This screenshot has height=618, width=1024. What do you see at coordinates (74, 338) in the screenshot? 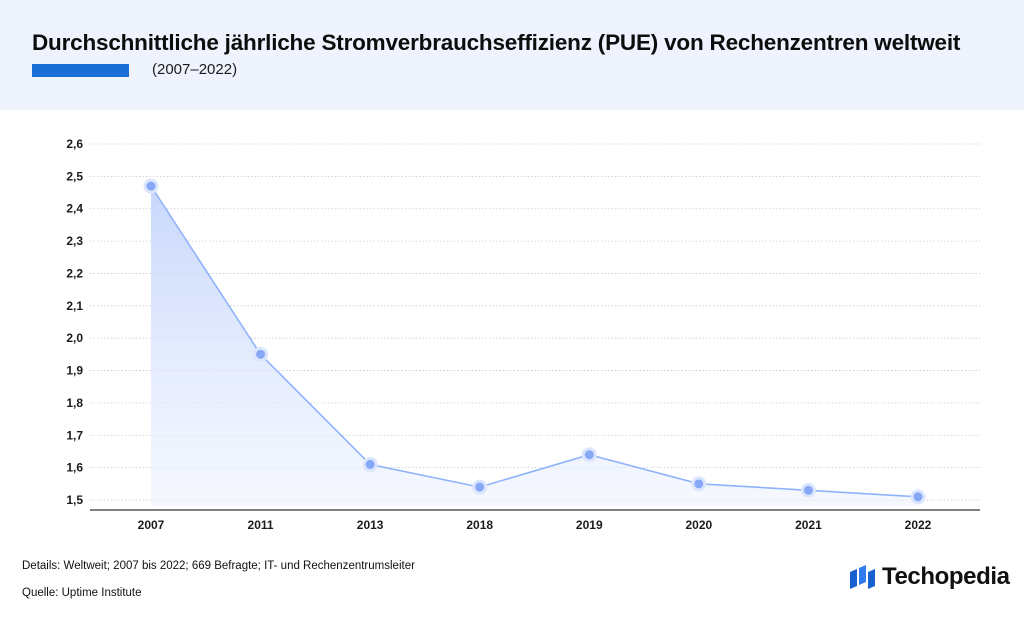
I see `y-tick-label: 2,0` at bounding box center [74, 338].